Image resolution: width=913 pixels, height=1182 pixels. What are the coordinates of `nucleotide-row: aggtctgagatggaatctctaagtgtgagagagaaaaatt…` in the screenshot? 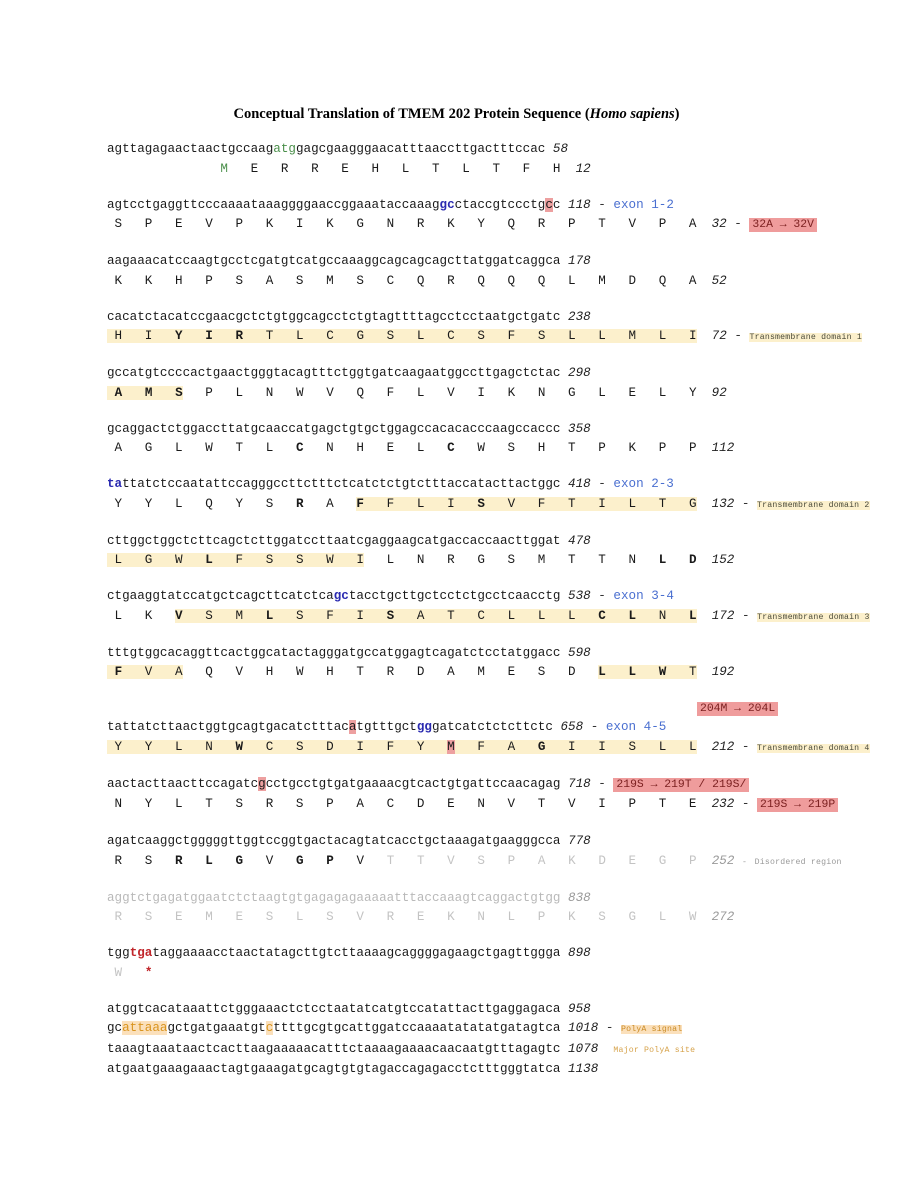 It's located at (349, 897).